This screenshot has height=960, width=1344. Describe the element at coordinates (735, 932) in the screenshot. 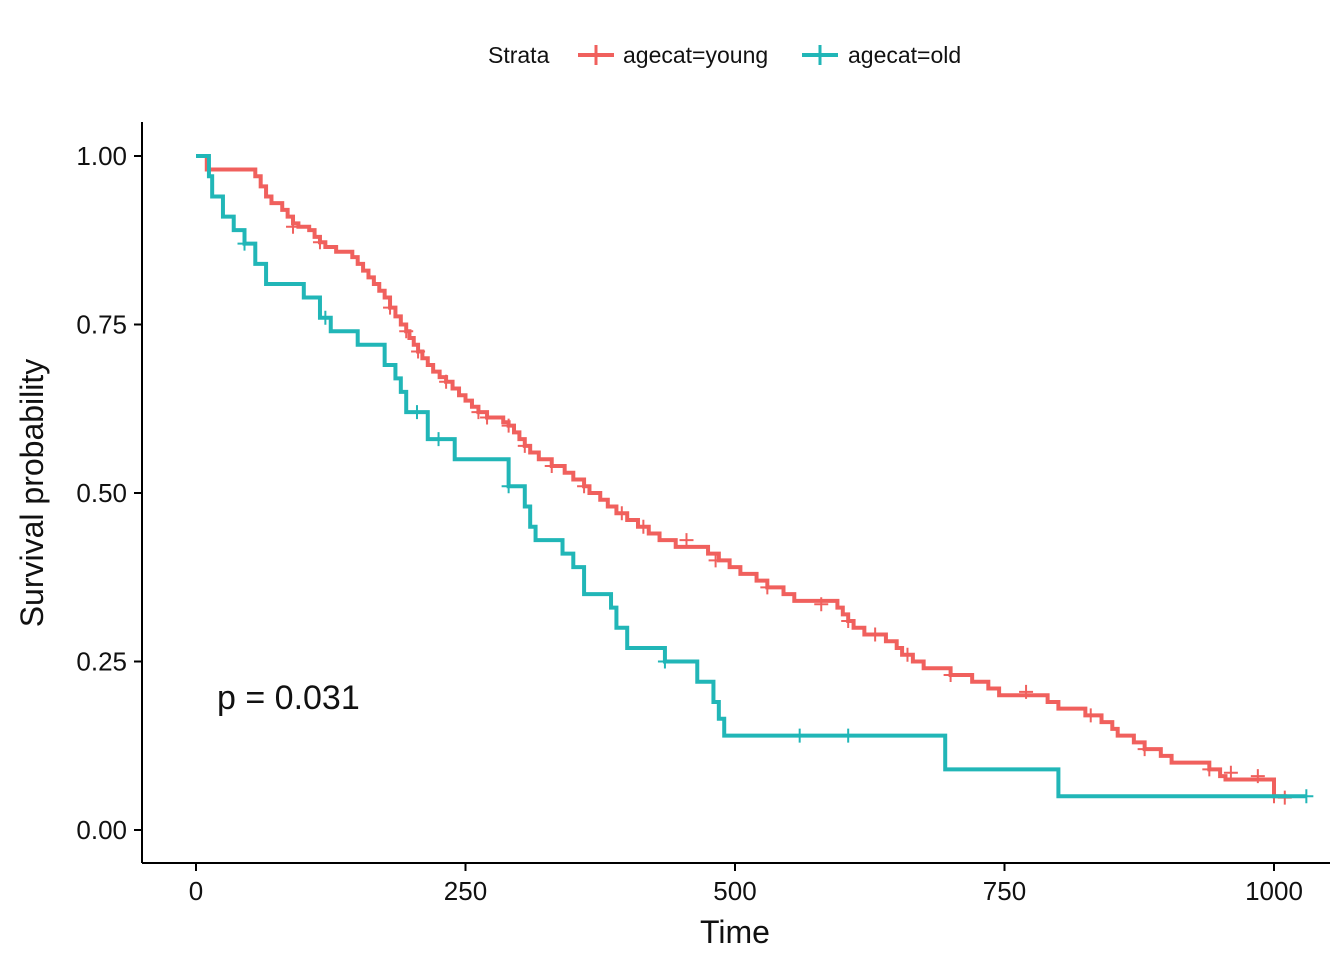

I see `x-axis-title: Time` at that location.